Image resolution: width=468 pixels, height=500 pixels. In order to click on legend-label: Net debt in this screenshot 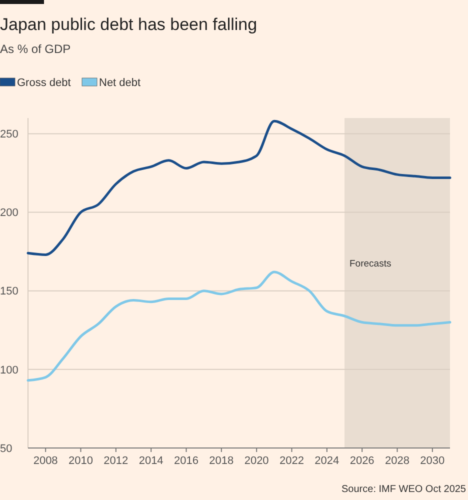, I will do `click(120, 83)`.